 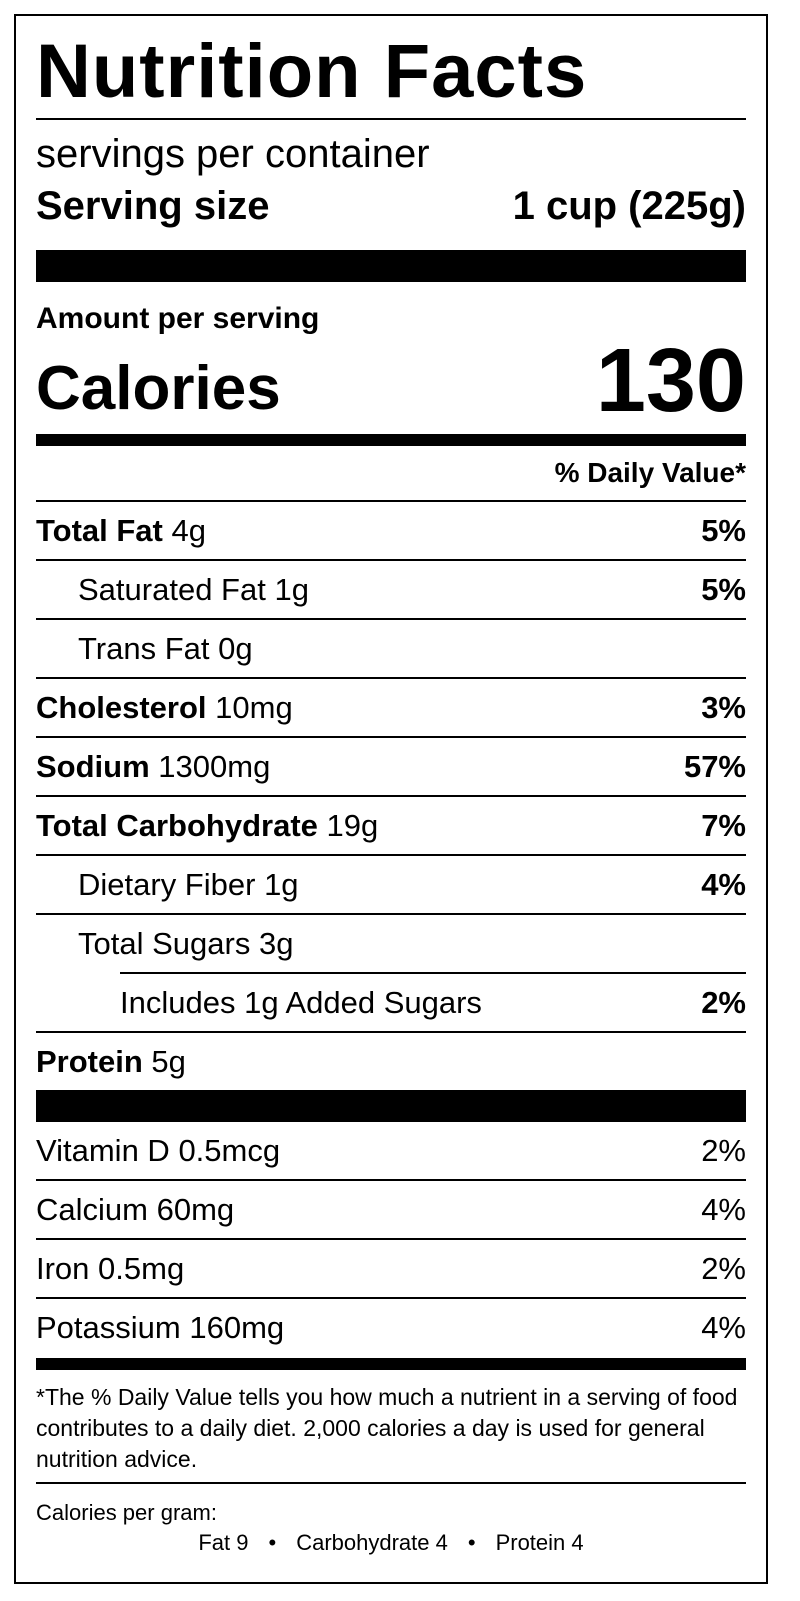 What do you see at coordinates (723, 825) in the screenshot?
I see `nutrient-dv: 7%` at bounding box center [723, 825].